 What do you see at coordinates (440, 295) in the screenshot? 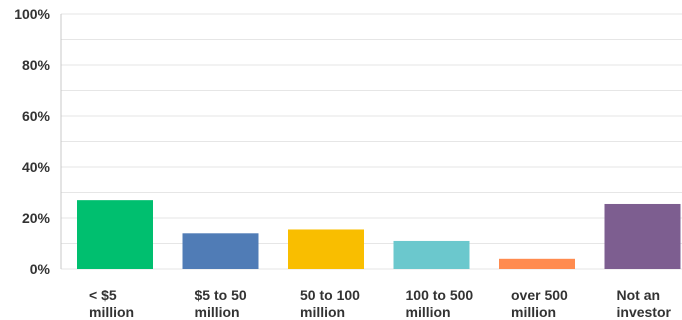
I see `x-category-label: 100 to 500` at bounding box center [440, 295].